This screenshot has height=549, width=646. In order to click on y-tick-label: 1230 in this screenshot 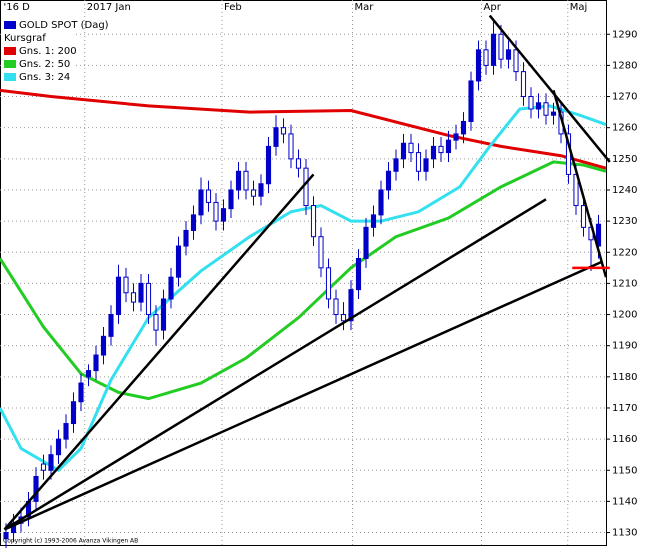, I will do `click(624, 221)`.